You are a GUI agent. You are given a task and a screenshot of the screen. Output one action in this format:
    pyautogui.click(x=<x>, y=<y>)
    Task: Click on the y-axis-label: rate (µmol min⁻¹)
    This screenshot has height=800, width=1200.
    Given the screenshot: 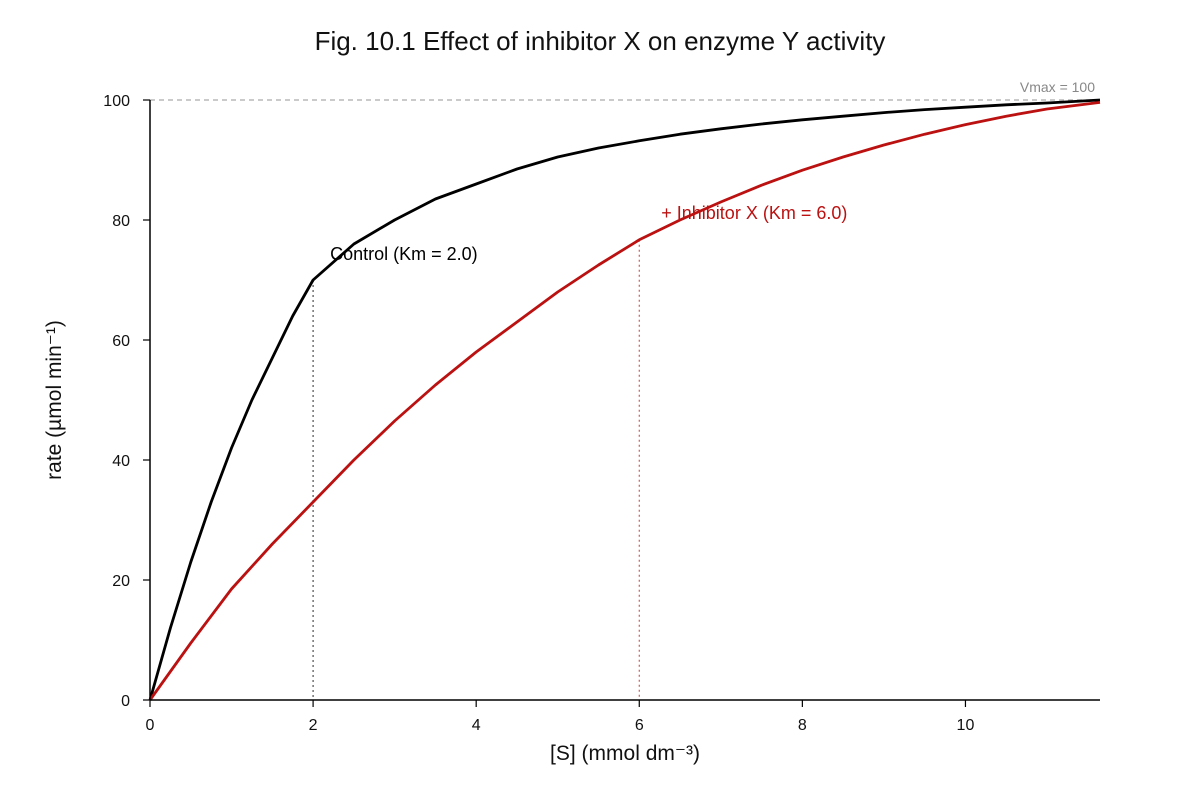 What is the action you would take?
    pyautogui.click(x=54, y=400)
    